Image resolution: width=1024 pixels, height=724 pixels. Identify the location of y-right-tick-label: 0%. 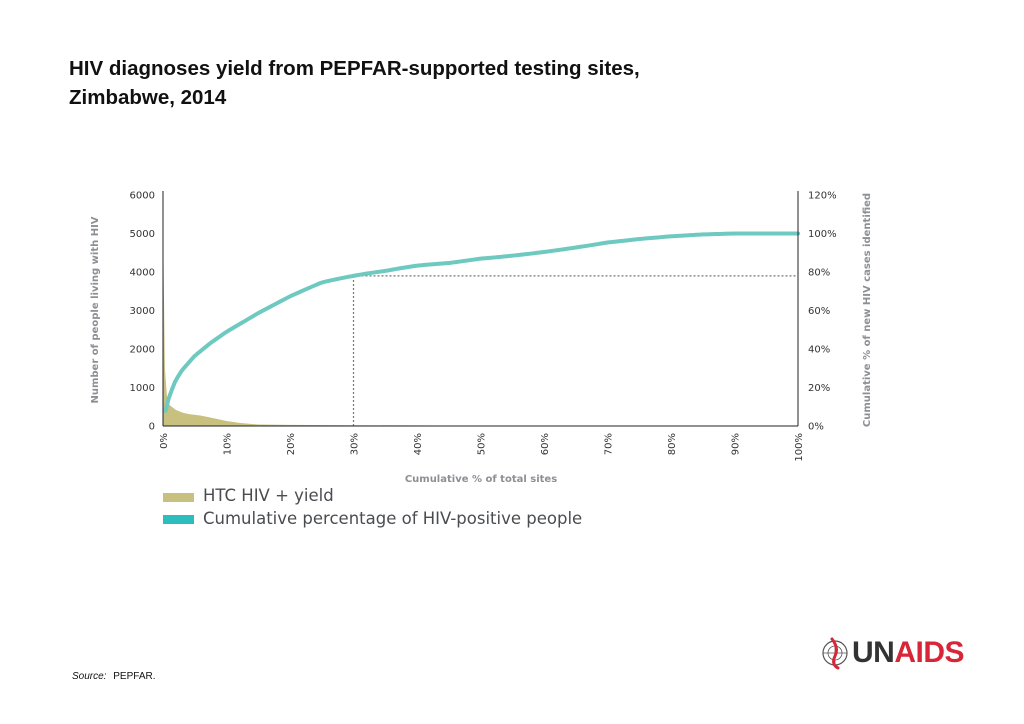
(816, 427).